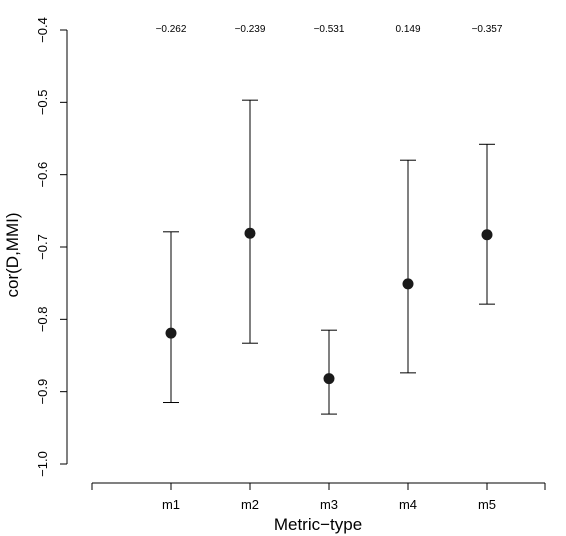  I want to click on x-axis-title: Metric−type, so click(318, 524).